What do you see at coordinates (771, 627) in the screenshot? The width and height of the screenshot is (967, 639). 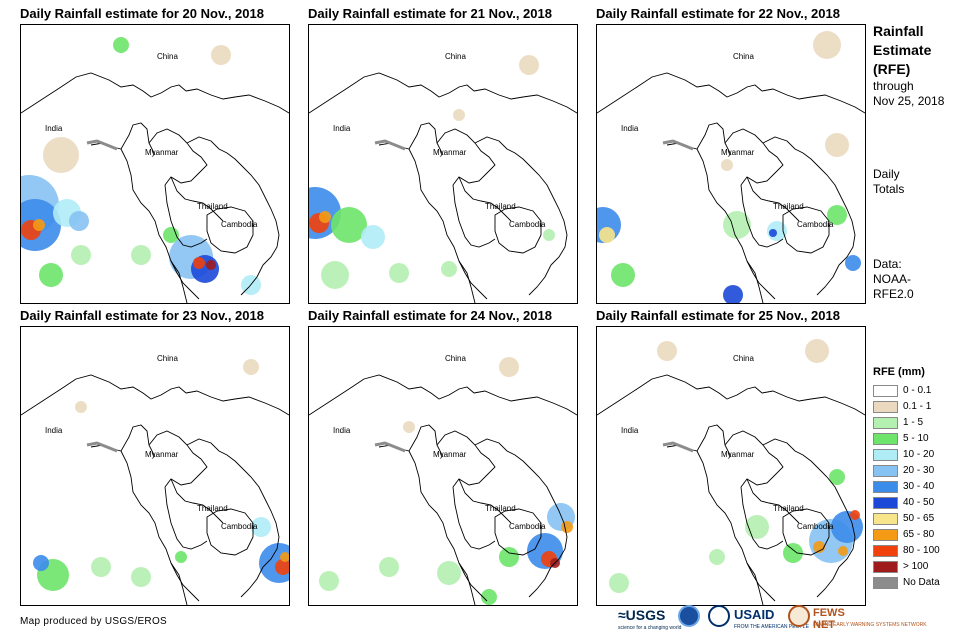 I see `usaid-tagline: FROM THE AMERICAN PEOPLE` at bounding box center [771, 627].